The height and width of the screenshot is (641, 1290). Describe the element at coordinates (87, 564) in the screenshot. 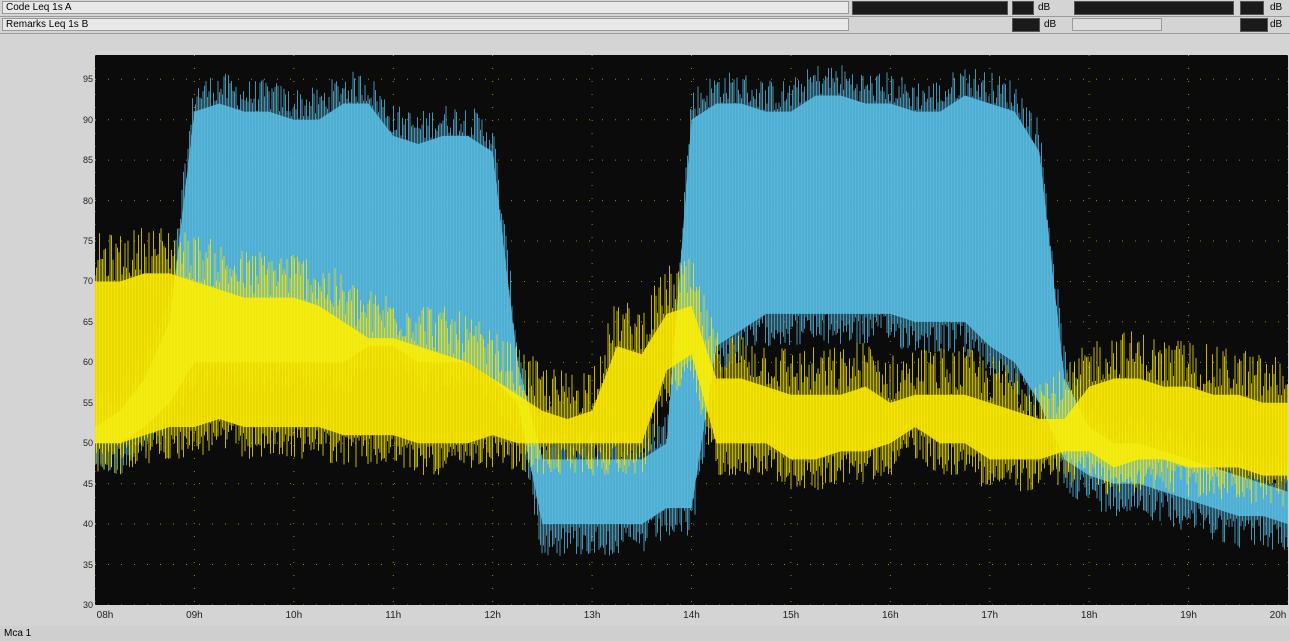

I see `y-tick-label: 35` at that location.